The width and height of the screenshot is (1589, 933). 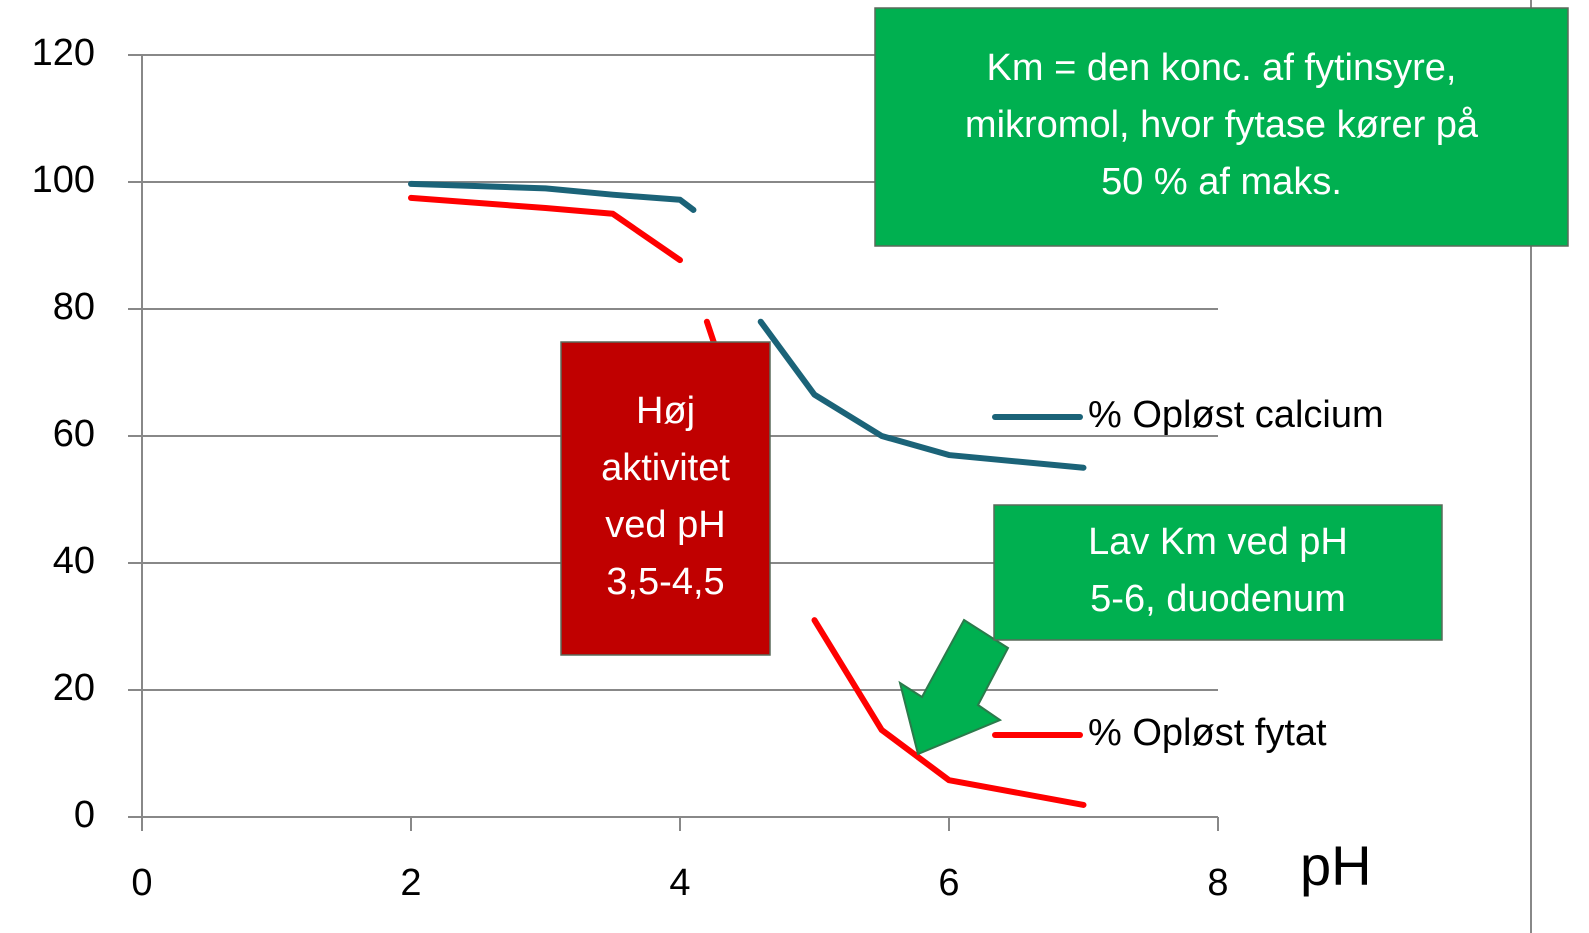 I want to click on x-tick-label: 4, so click(x=679, y=883).